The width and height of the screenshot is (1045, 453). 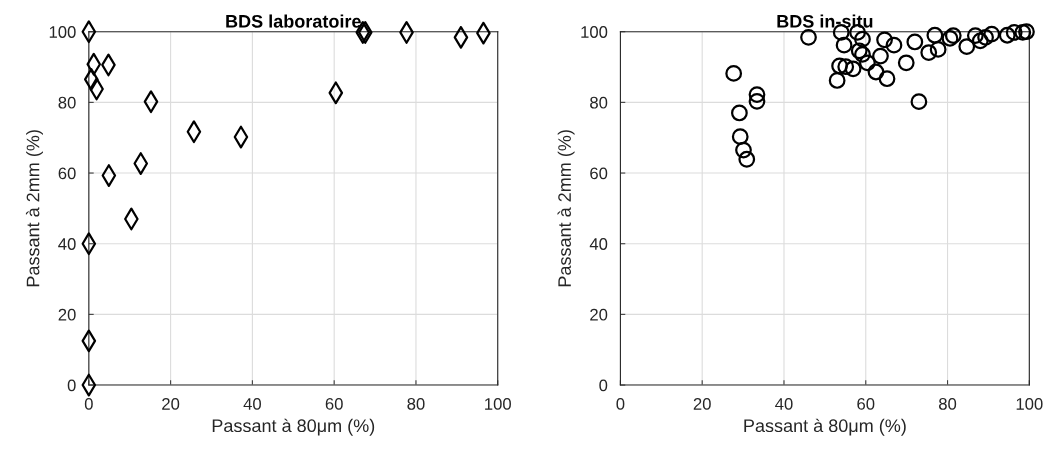 What do you see at coordinates (293, 21) in the screenshot?
I see `chart-title: BDS laboratoire` at bounding box center [293, 21].